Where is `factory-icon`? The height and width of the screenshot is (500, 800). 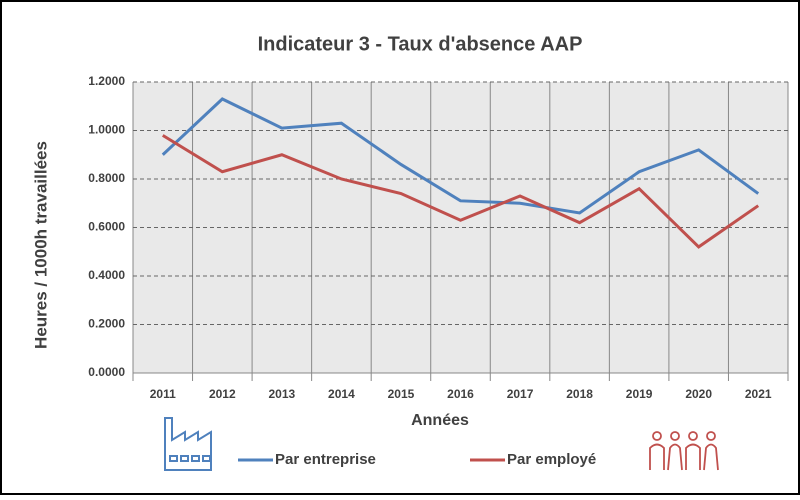 factory-icon is located at coordinates (188, 444).